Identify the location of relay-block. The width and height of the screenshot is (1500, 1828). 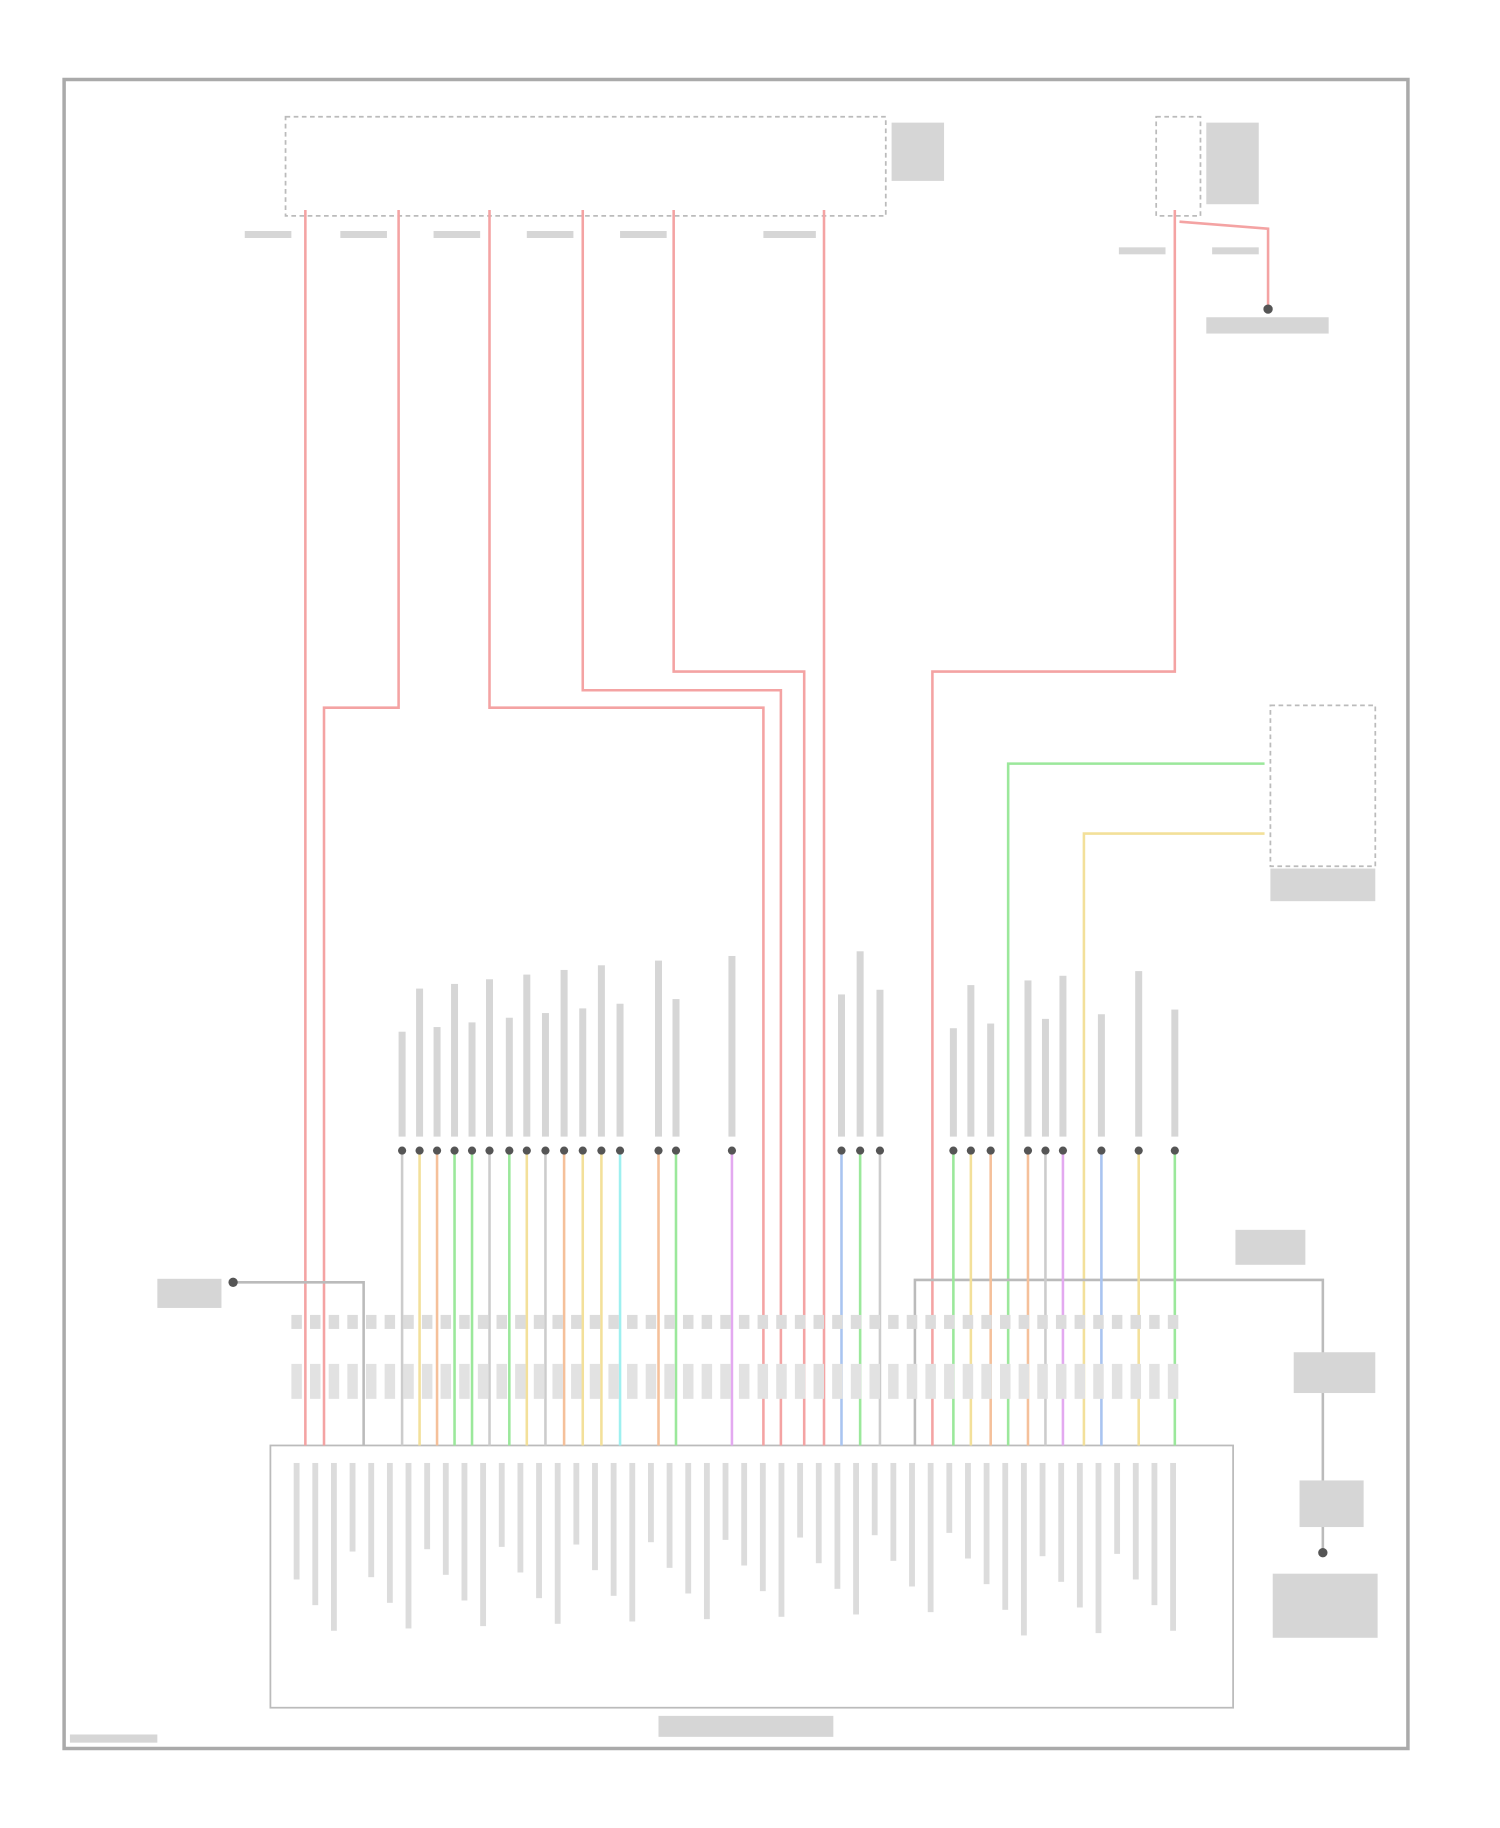
(1178, 166).